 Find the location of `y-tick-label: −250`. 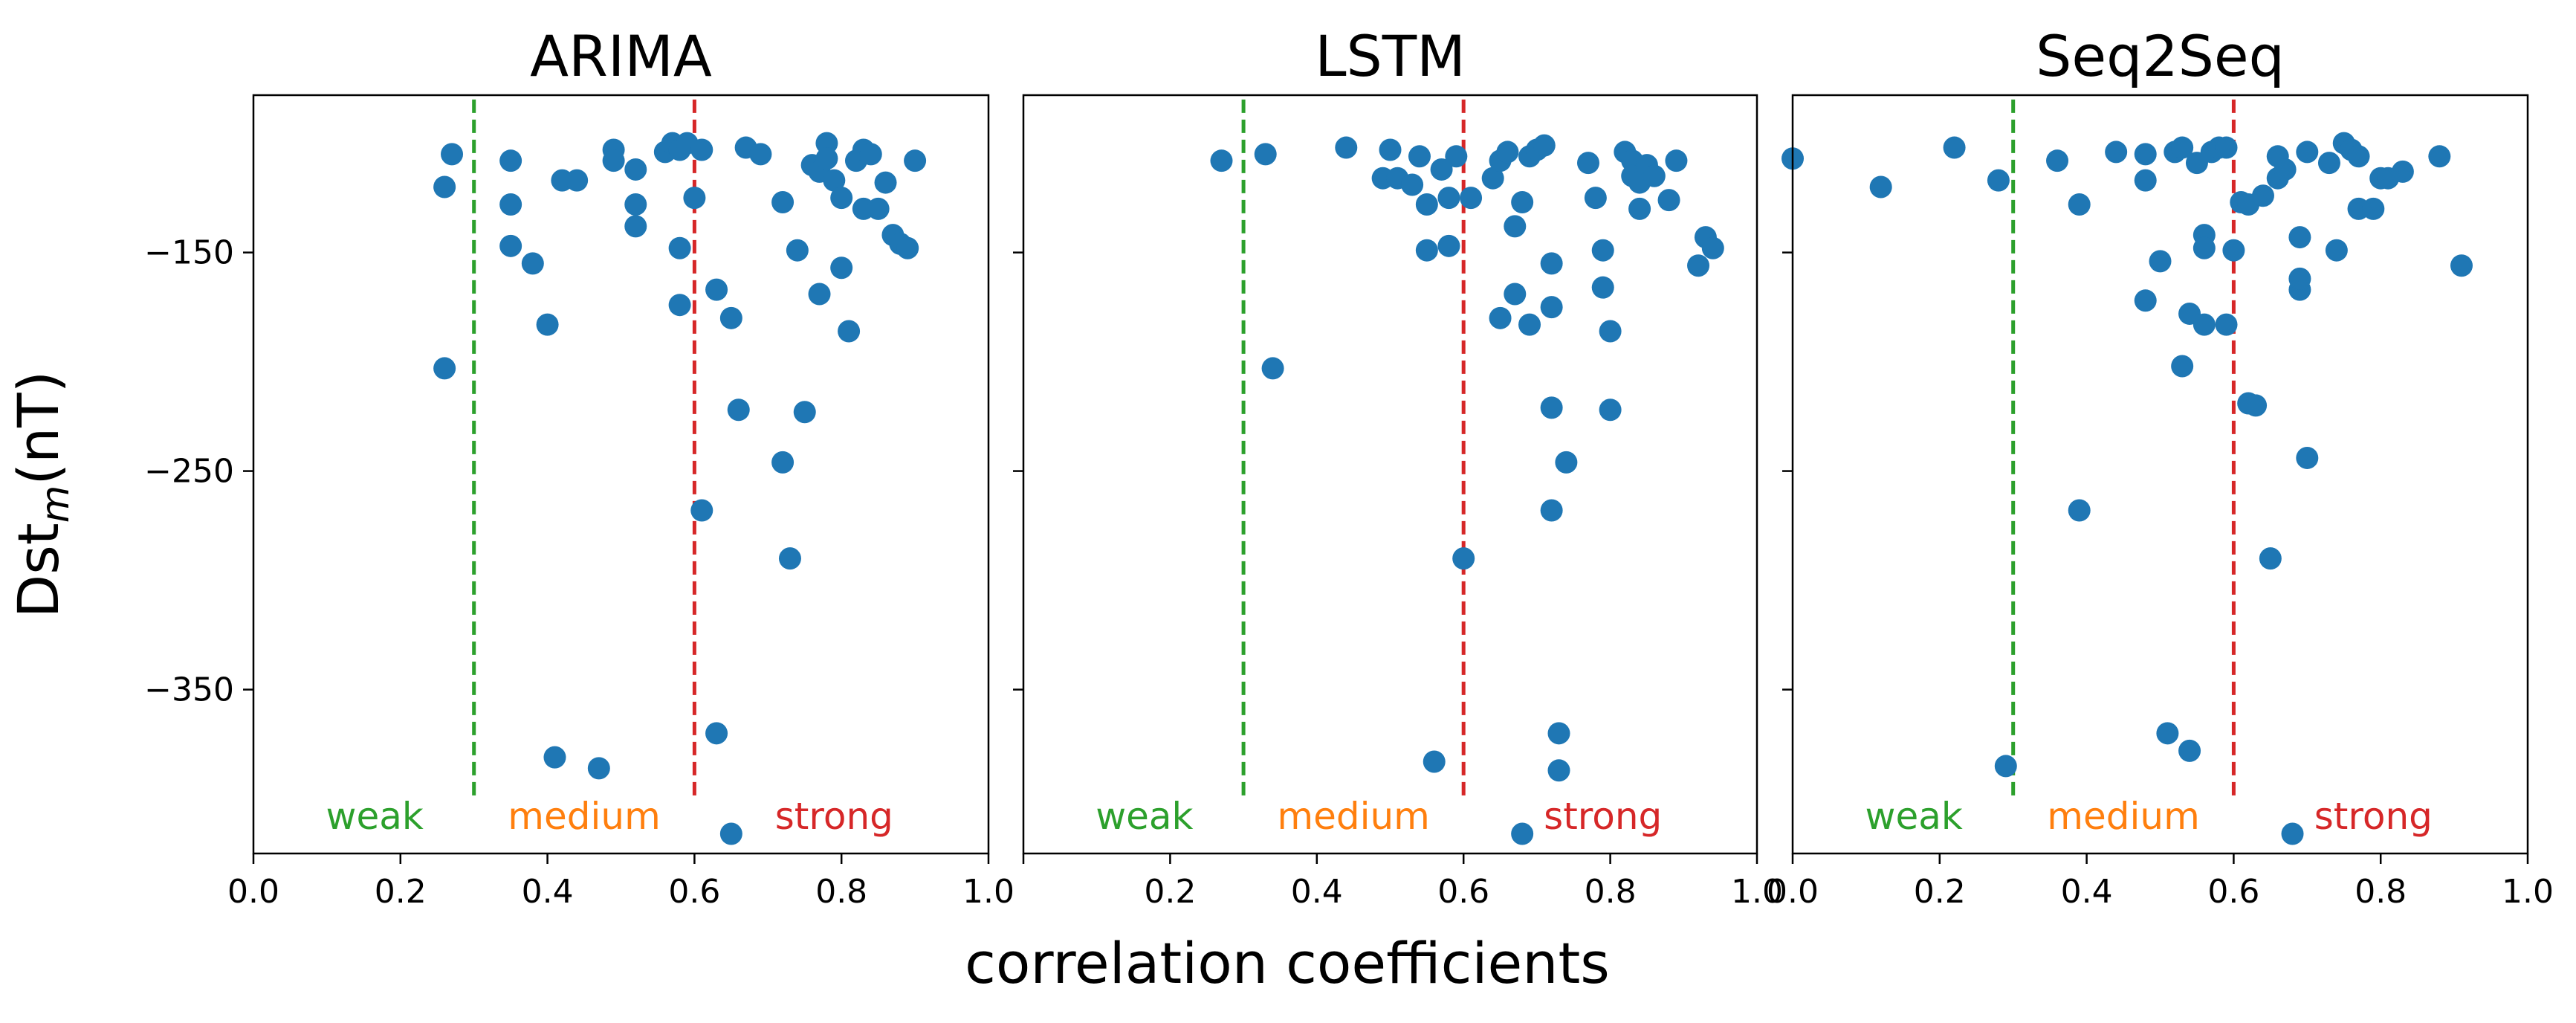

y-tick-label: −250 is located at coordinates (189, 472).